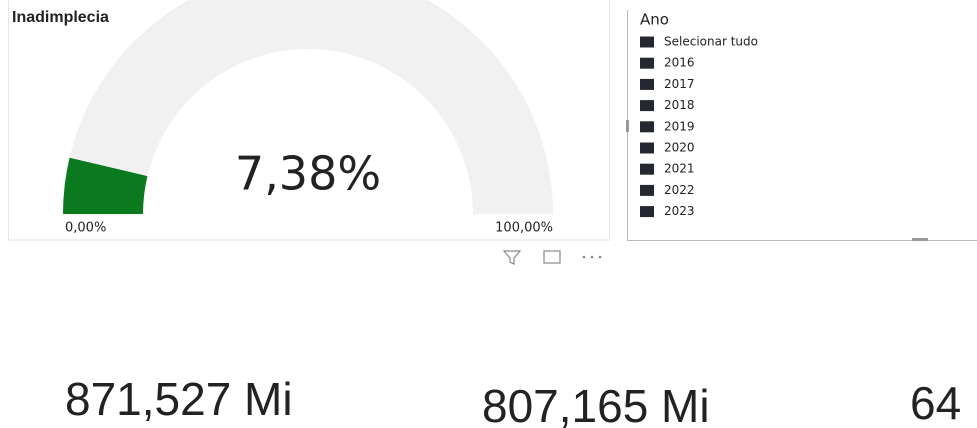 The width and height of the screenshot is (977, 428). What do you see at coordinates (679, 169) in the screenshot?
I see `slicer-item: 2021` at bounding box center [679, 169].